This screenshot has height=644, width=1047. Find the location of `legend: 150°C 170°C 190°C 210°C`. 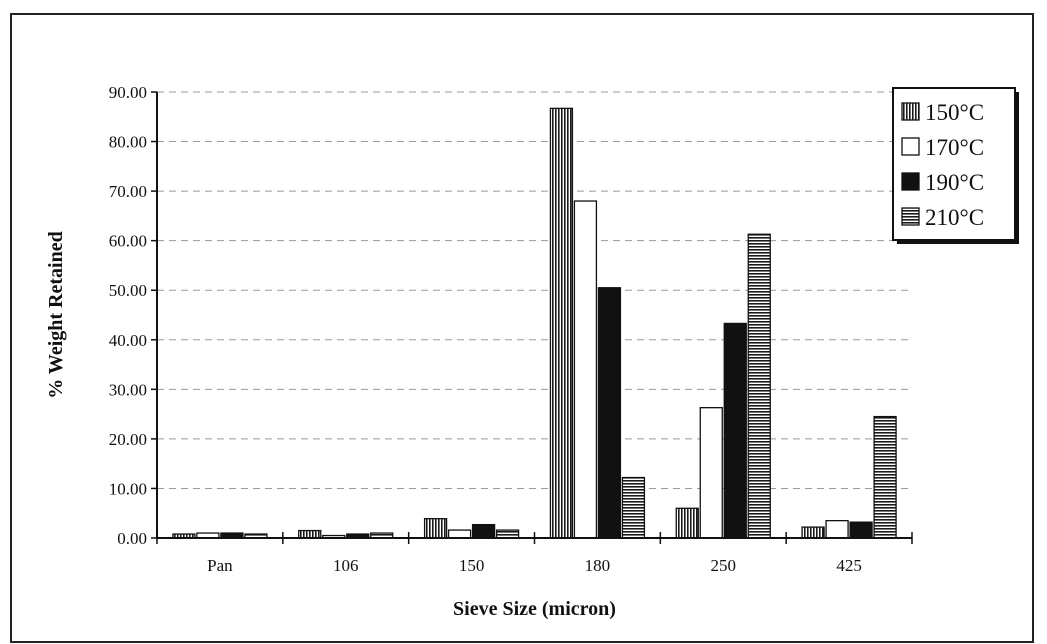

legend: 150°C 170°C 190°C 210°C is located at coordinates (955, 165).